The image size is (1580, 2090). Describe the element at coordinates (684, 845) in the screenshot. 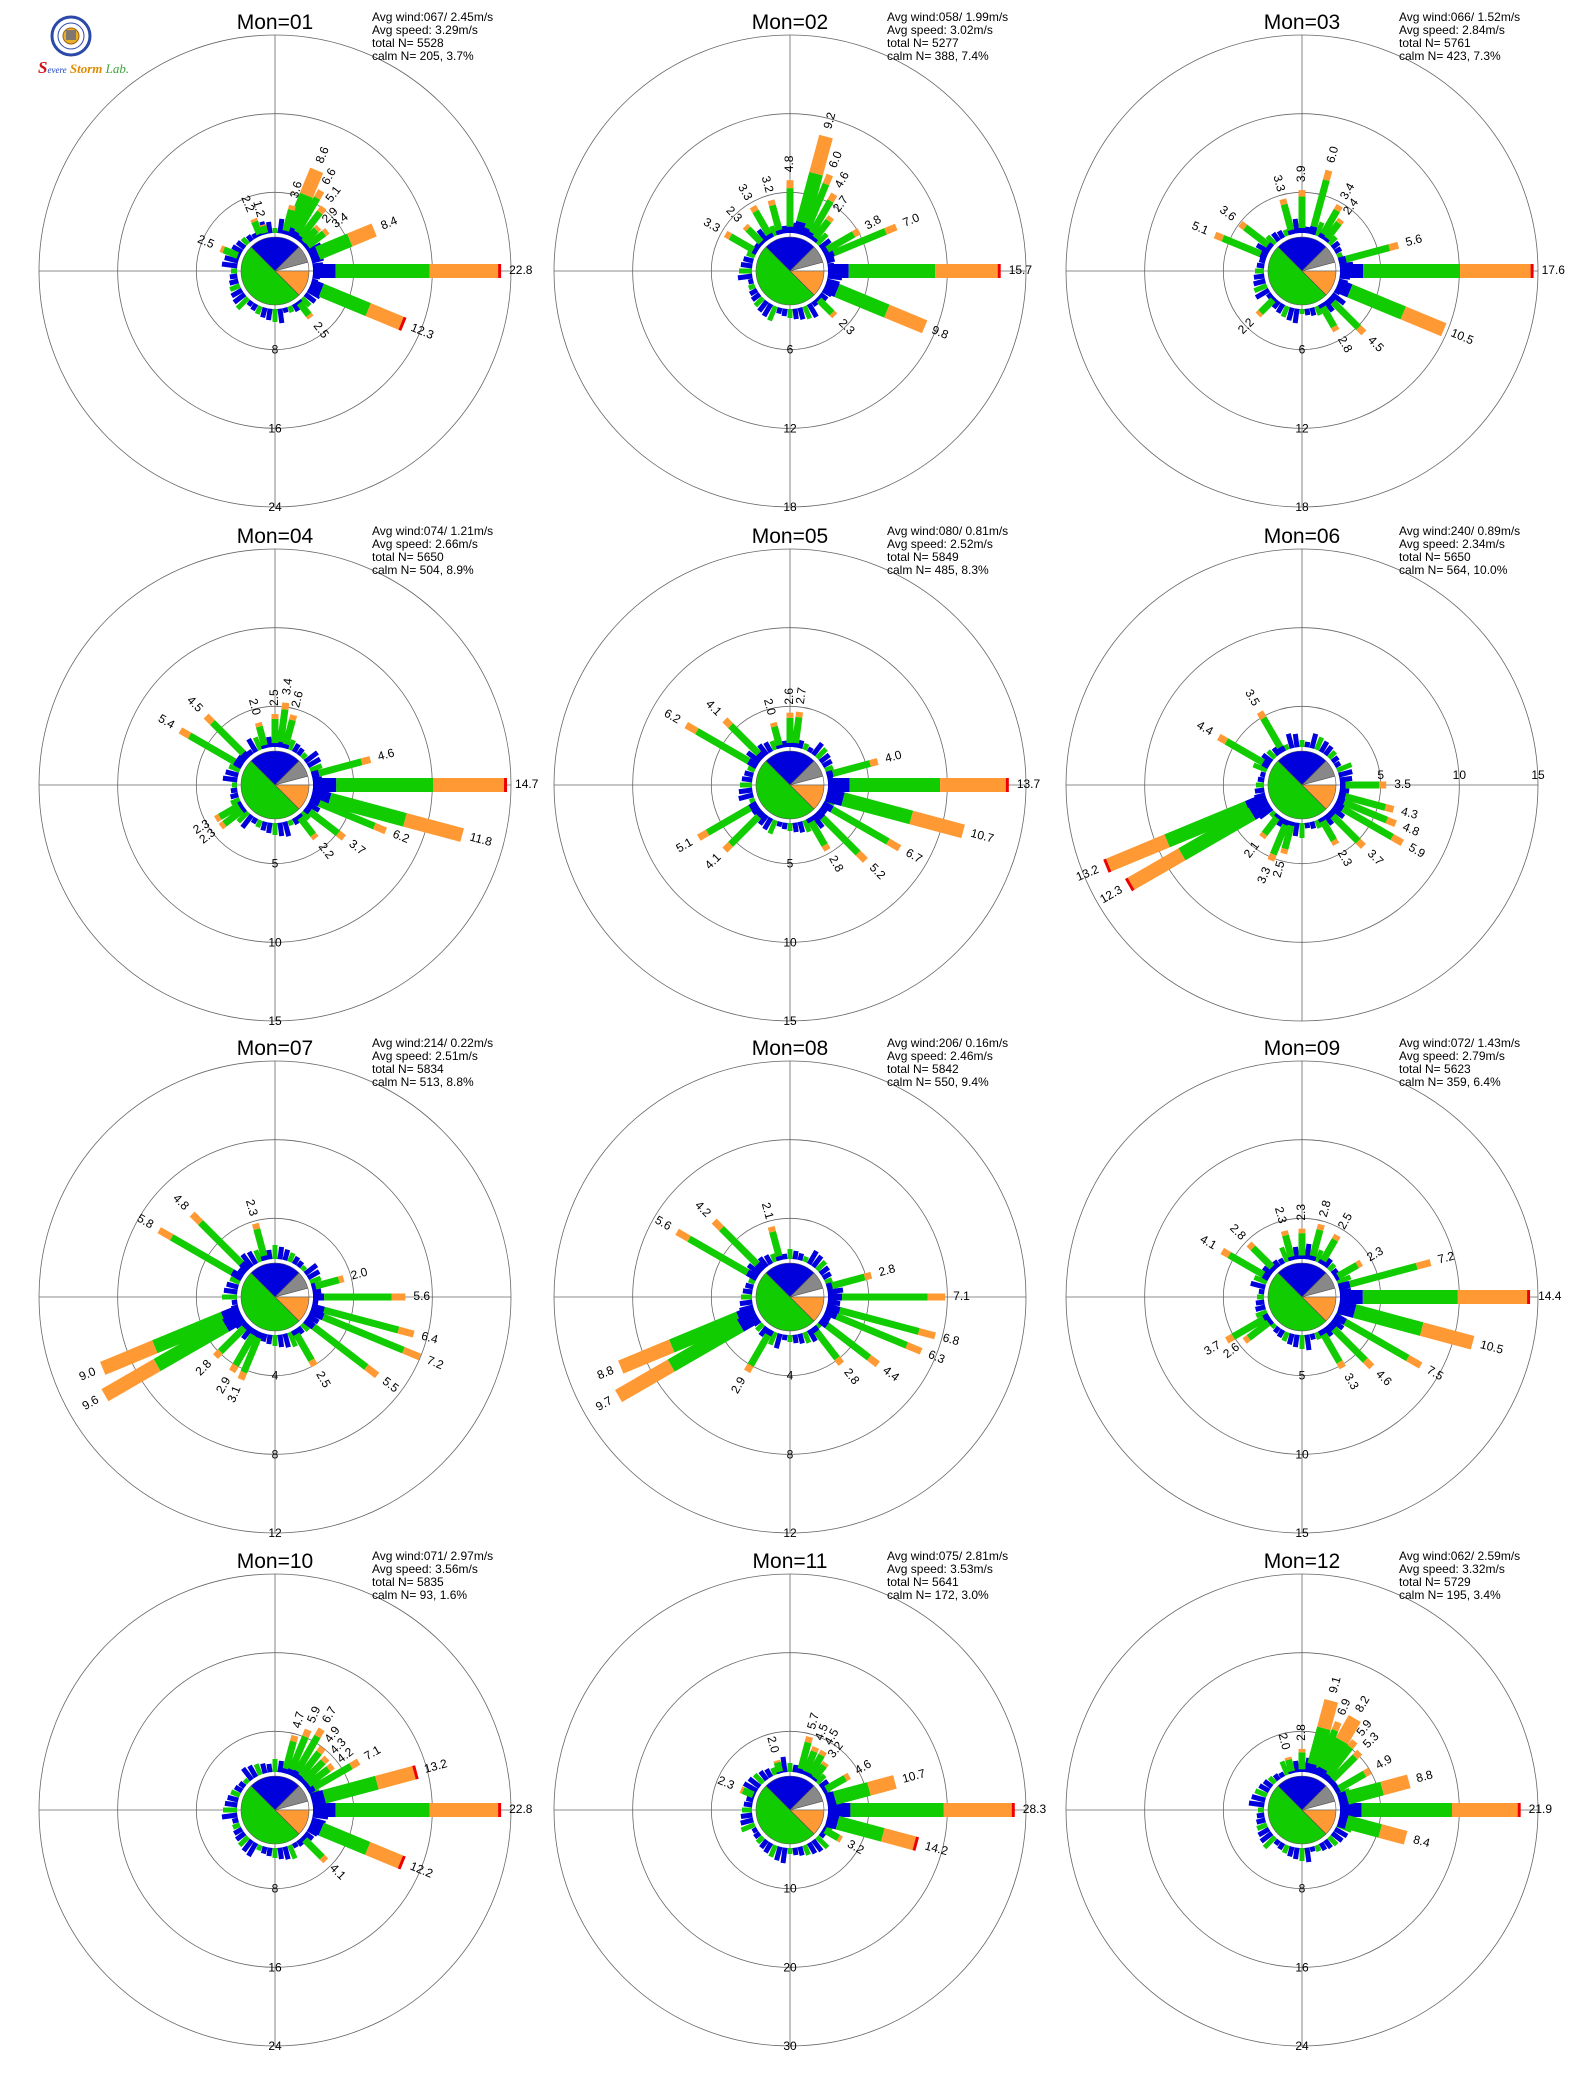

I see `petal-value-label: 5.1` at that location.